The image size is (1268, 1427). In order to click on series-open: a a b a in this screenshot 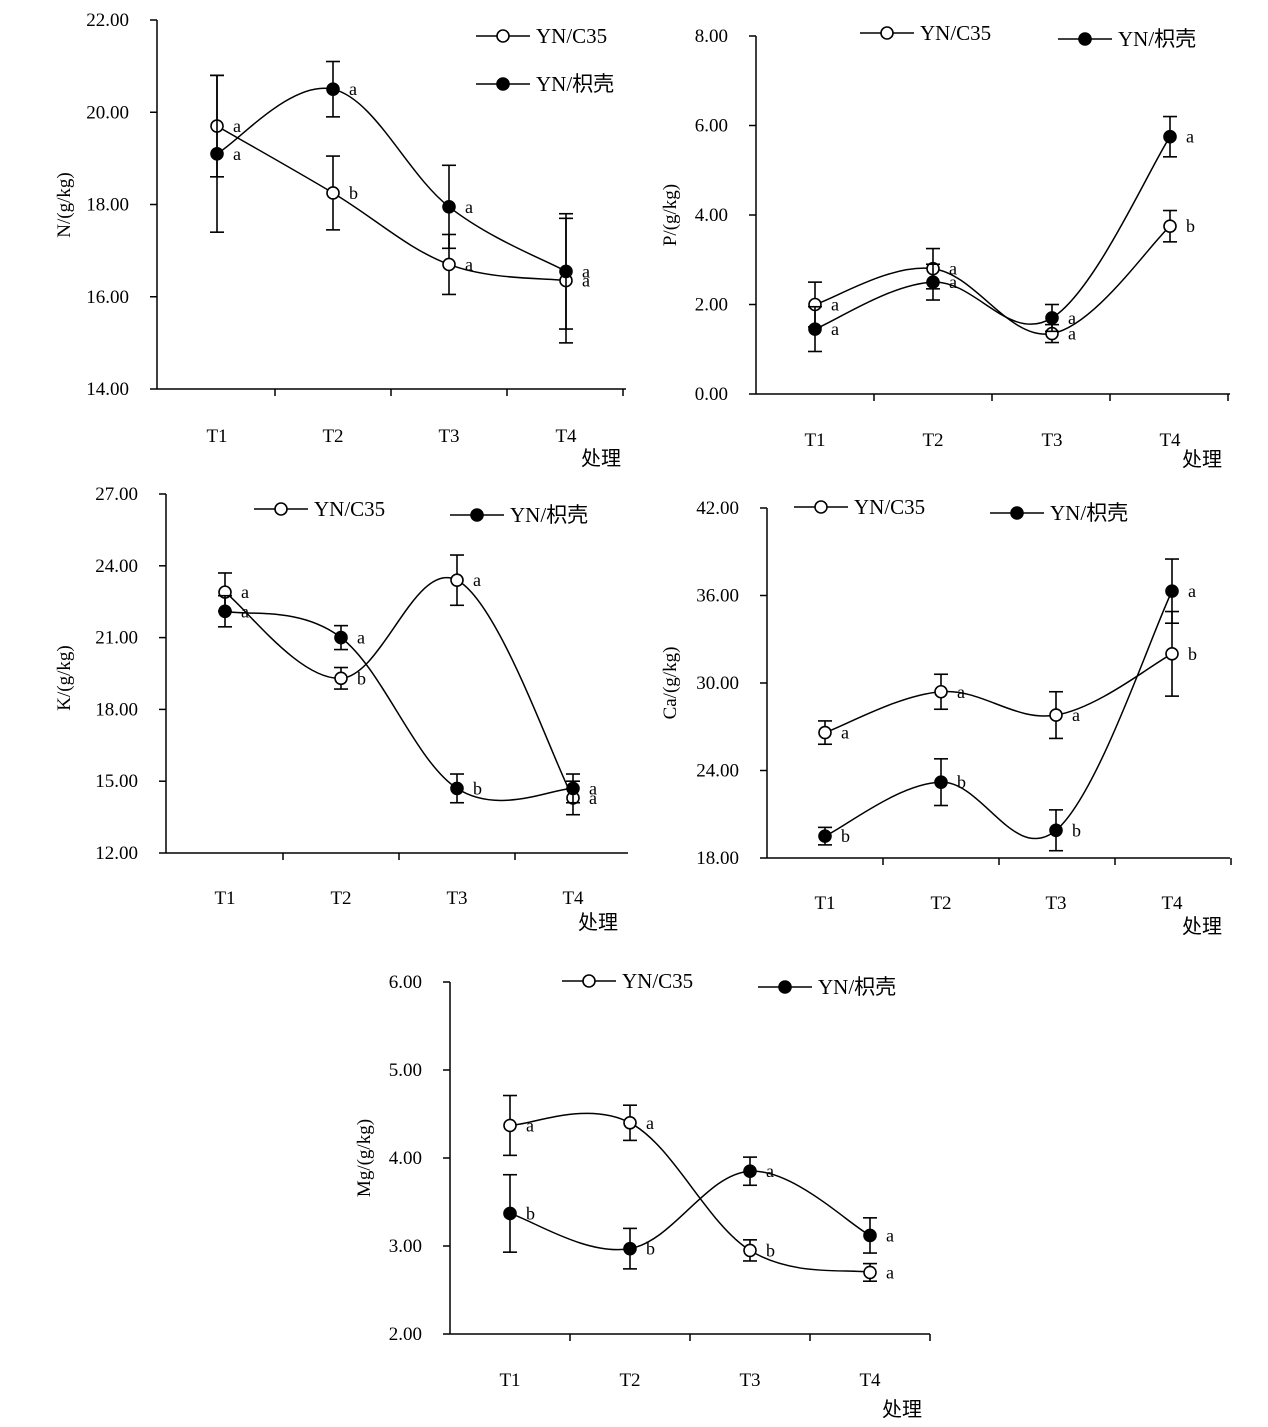, I will do `click(698, 1188)`.